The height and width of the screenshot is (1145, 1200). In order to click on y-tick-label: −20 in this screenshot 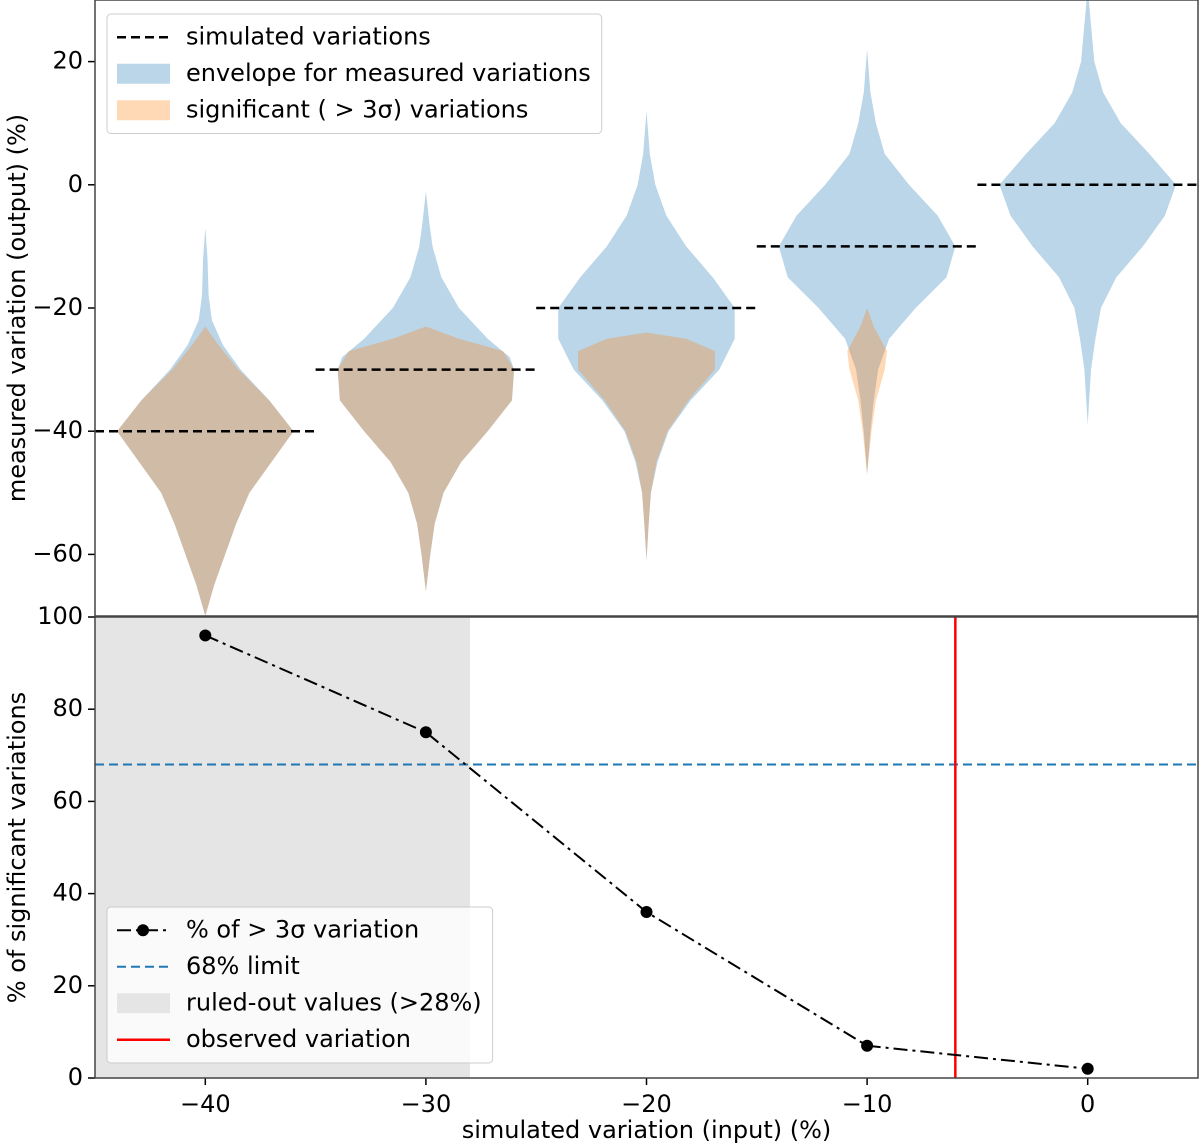, I will do `click(57, 307)`.